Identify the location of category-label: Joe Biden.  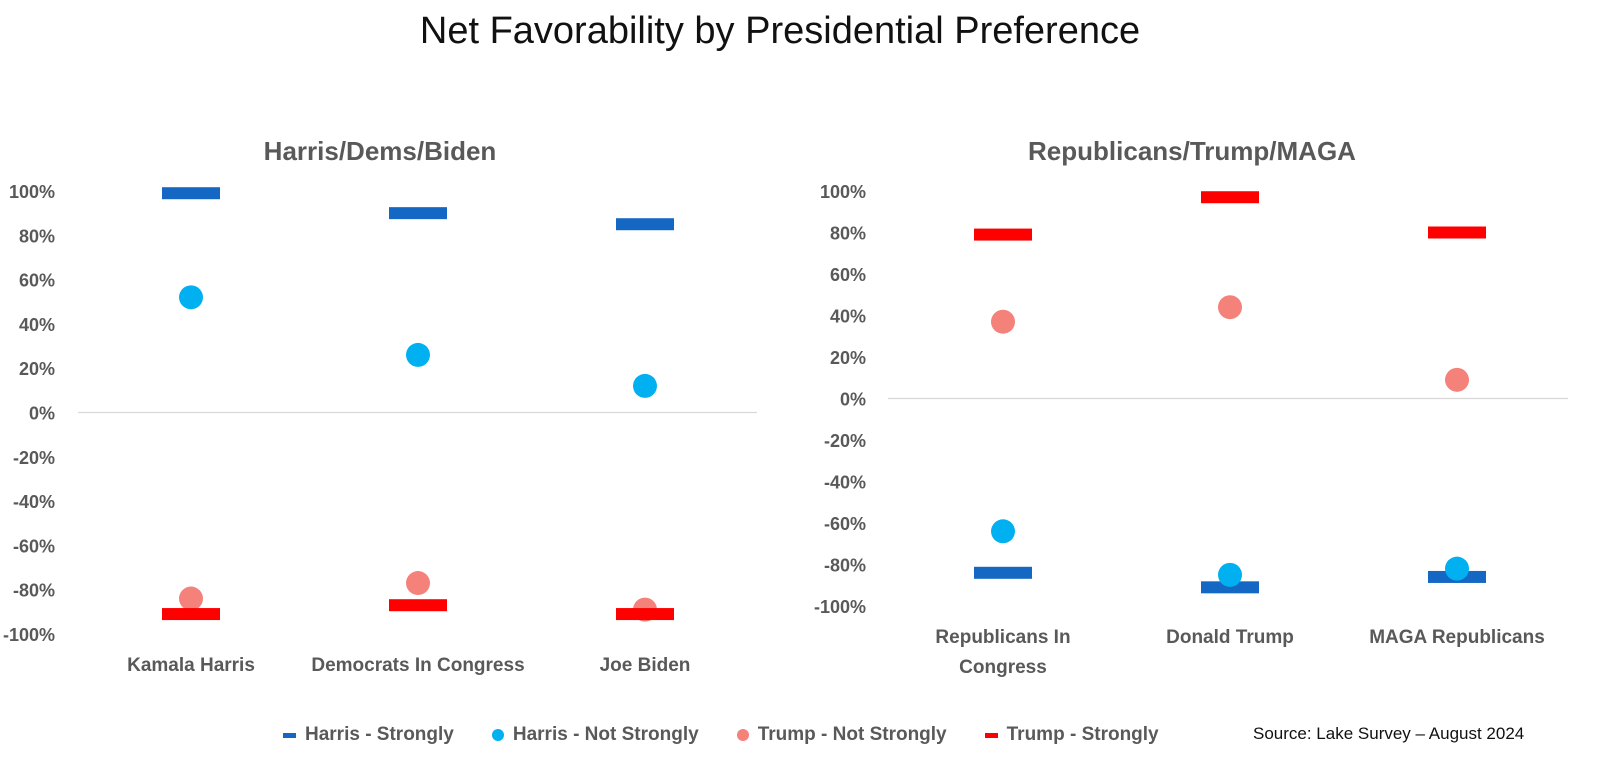
(645, 665).